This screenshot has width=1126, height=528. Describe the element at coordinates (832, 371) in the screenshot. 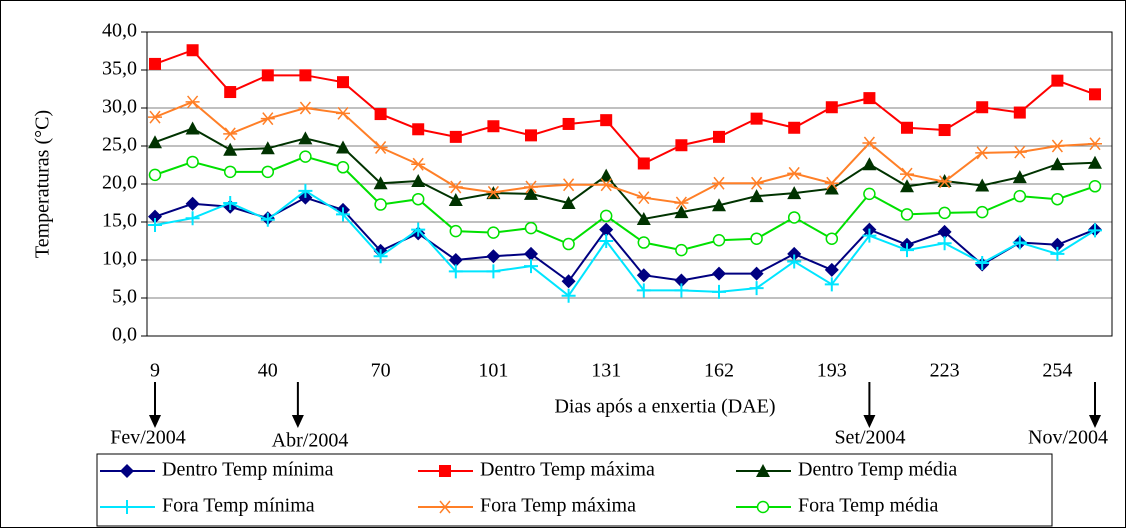

I see `x-tick-label: 193` at that location.